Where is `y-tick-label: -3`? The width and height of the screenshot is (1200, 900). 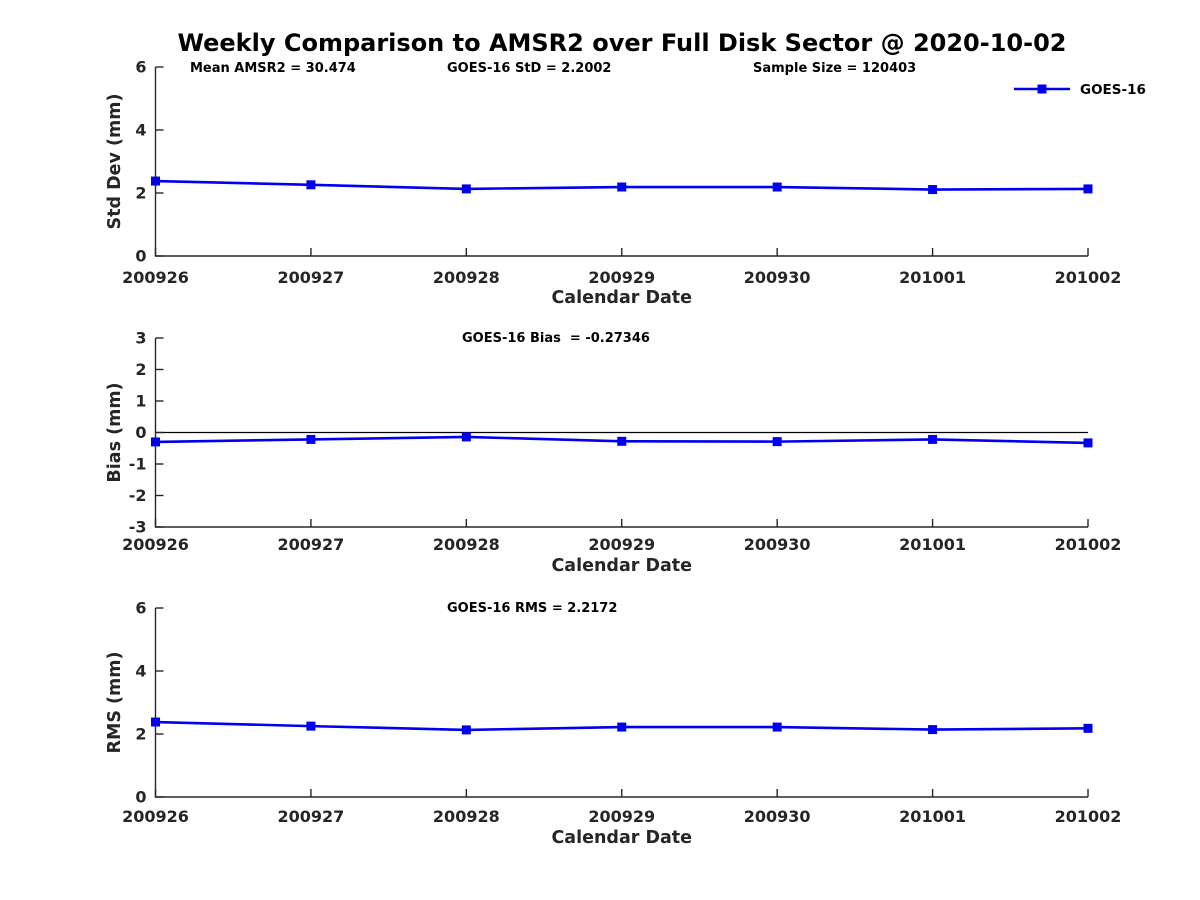 y-tick-label: -3 is located at coordinates (138, 527).